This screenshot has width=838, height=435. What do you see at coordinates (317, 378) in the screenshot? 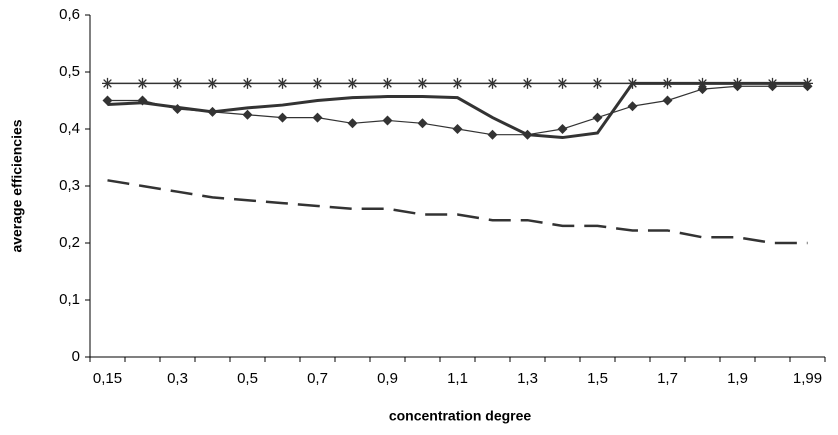
I see `x-tick-label: 0,7` at bounding box center [317, 378].